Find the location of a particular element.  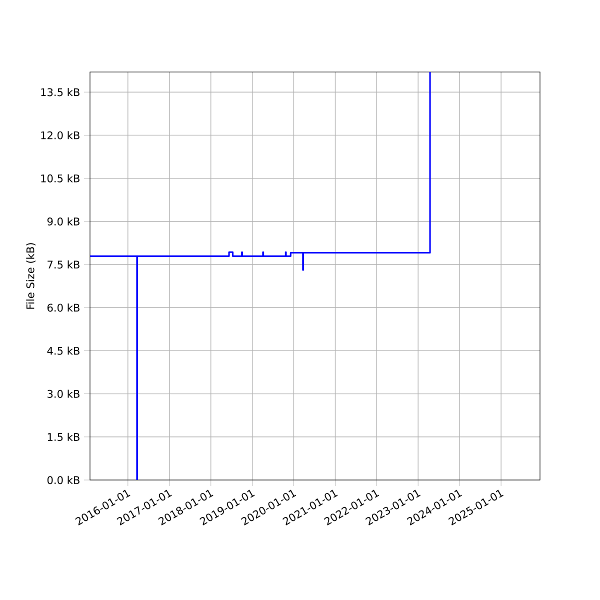

y-tick-label: 7.5 kB is located at coordinates (64, 264).